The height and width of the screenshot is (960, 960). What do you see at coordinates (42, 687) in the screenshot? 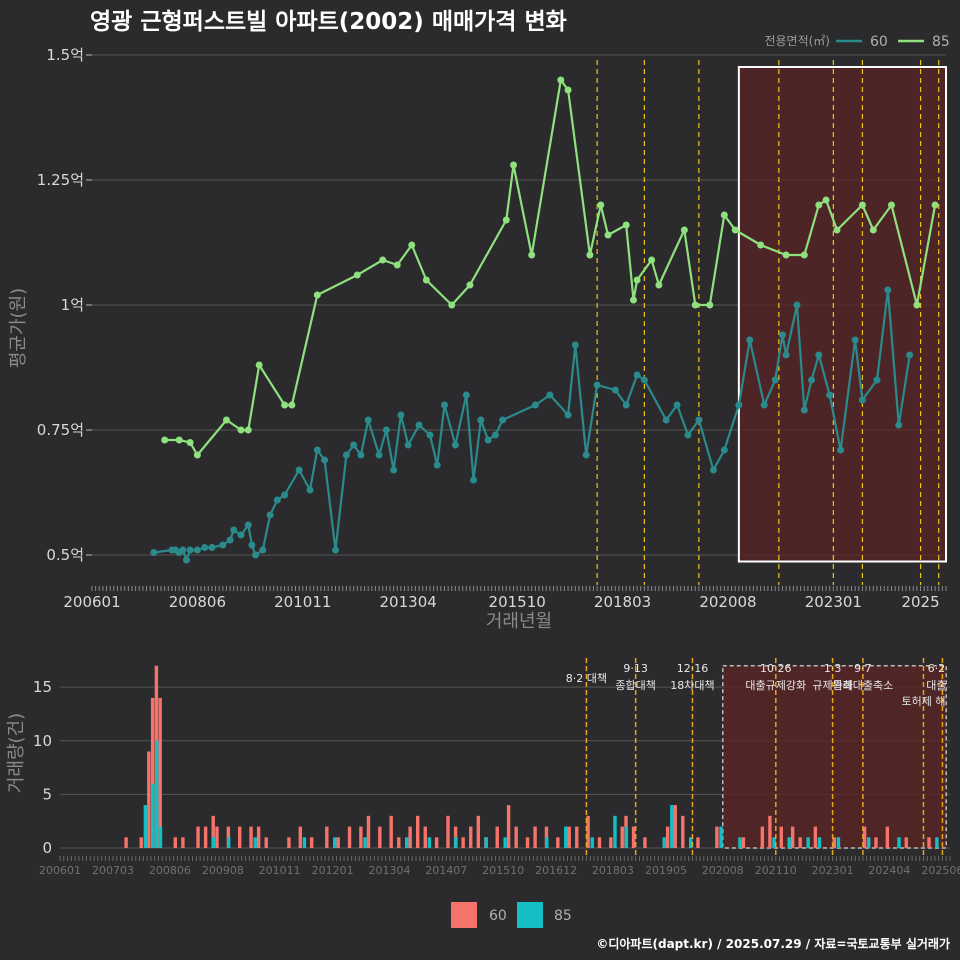
I see `volume-y-tick-label: 15` at bounding box center [42, 687].